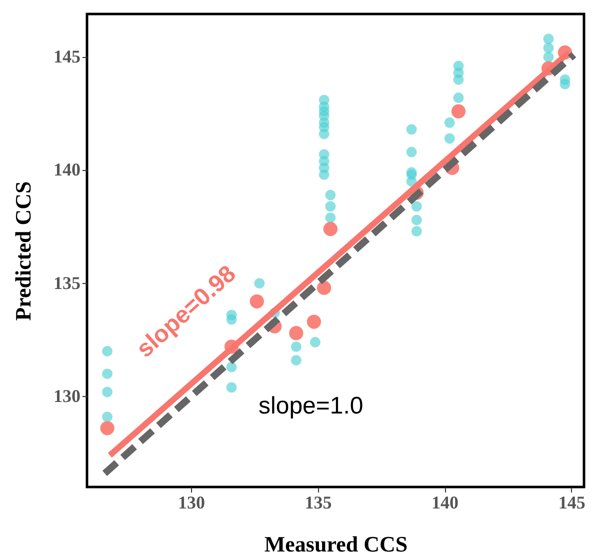 The image size is (602, 557). Describe the element at coordinates (67, 56) in the screenshot. I see `y-tick-label: 145` at that location.